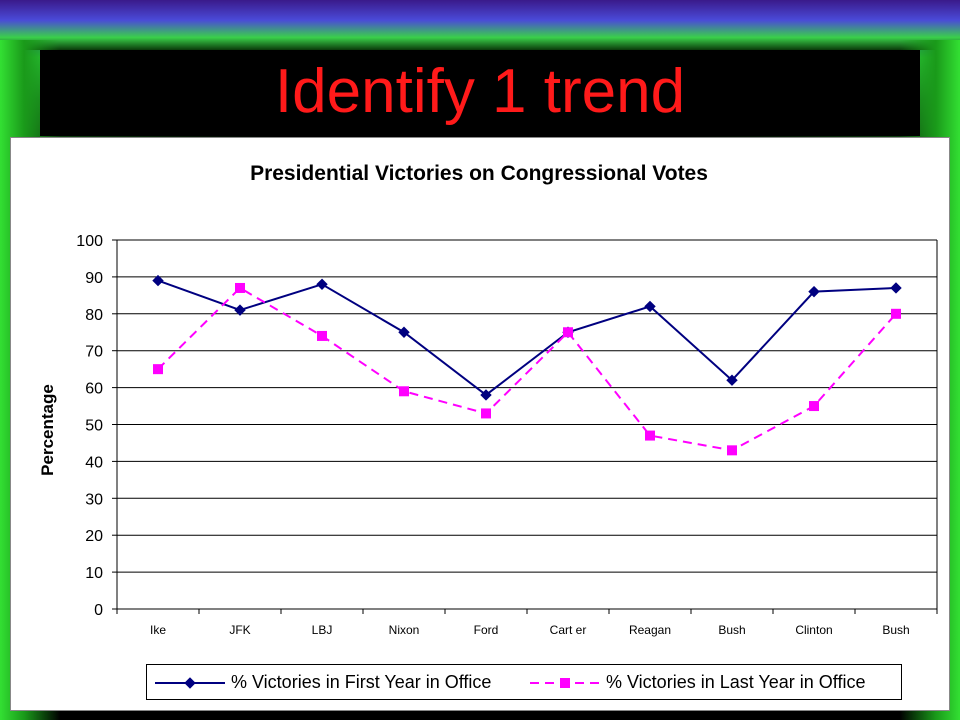  Describe the element at coordinates (94, 389) in the screenshot. I see `y-tick-label: 60` at that location.